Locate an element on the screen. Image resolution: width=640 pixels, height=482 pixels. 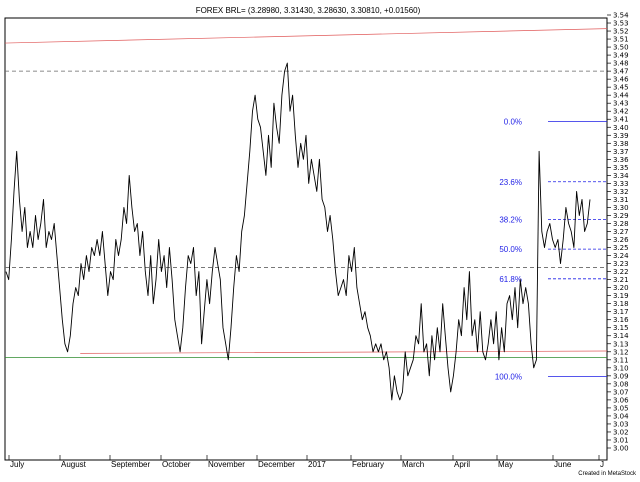
fib-label-4: 61.8% is located at coordinates (510, 279).